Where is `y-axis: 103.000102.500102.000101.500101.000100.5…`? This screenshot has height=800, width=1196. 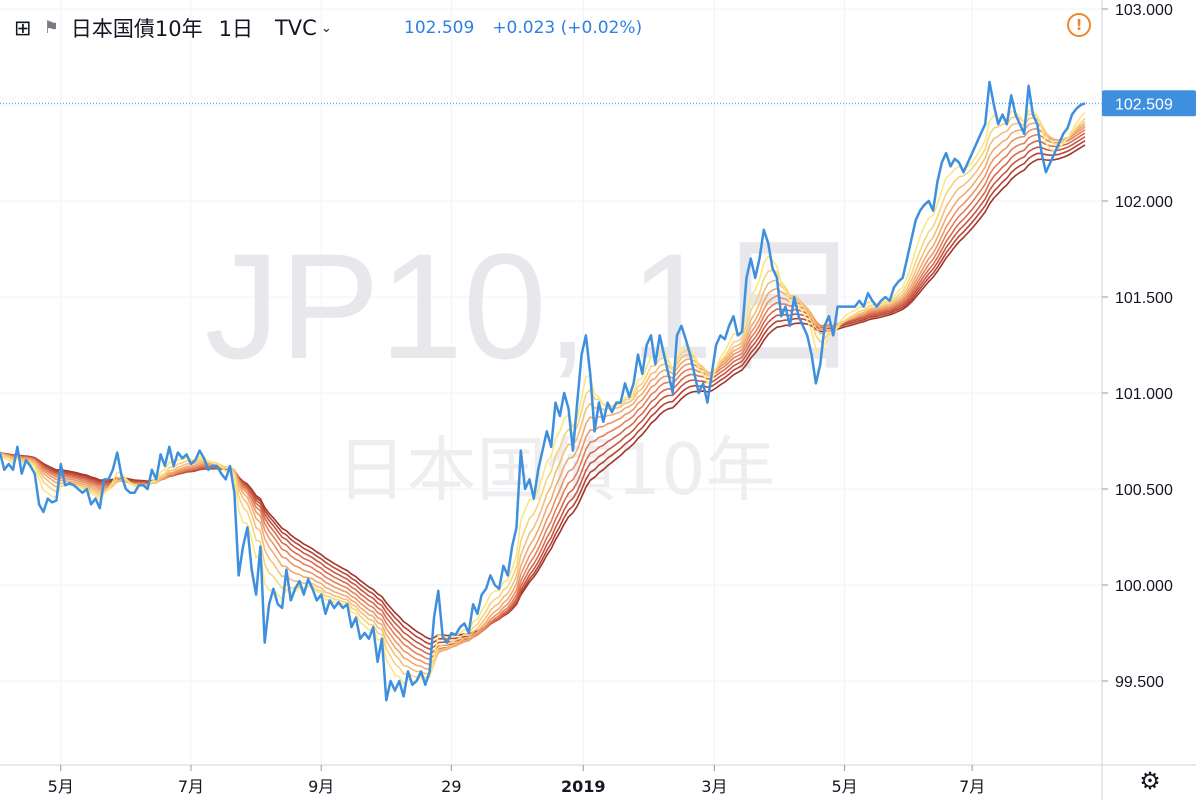
y-axis: 103.000102.500102.000101.500101.000100.5… is located at coordinates (1137, 400).